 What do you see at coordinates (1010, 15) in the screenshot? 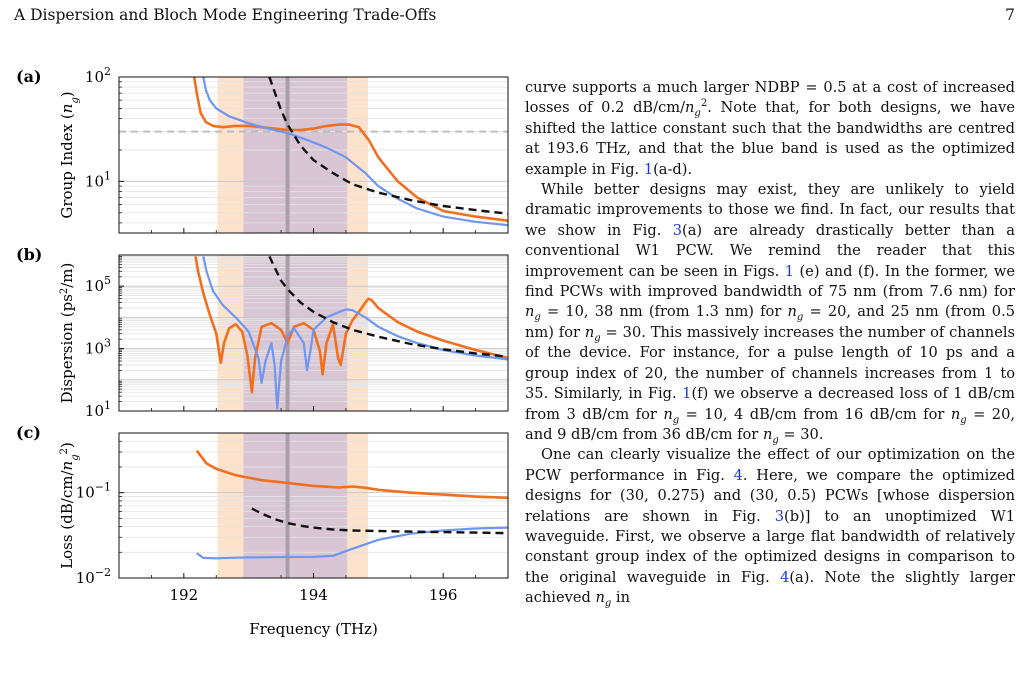
I see `page-number: 7` at bounding box center [1010, 15].